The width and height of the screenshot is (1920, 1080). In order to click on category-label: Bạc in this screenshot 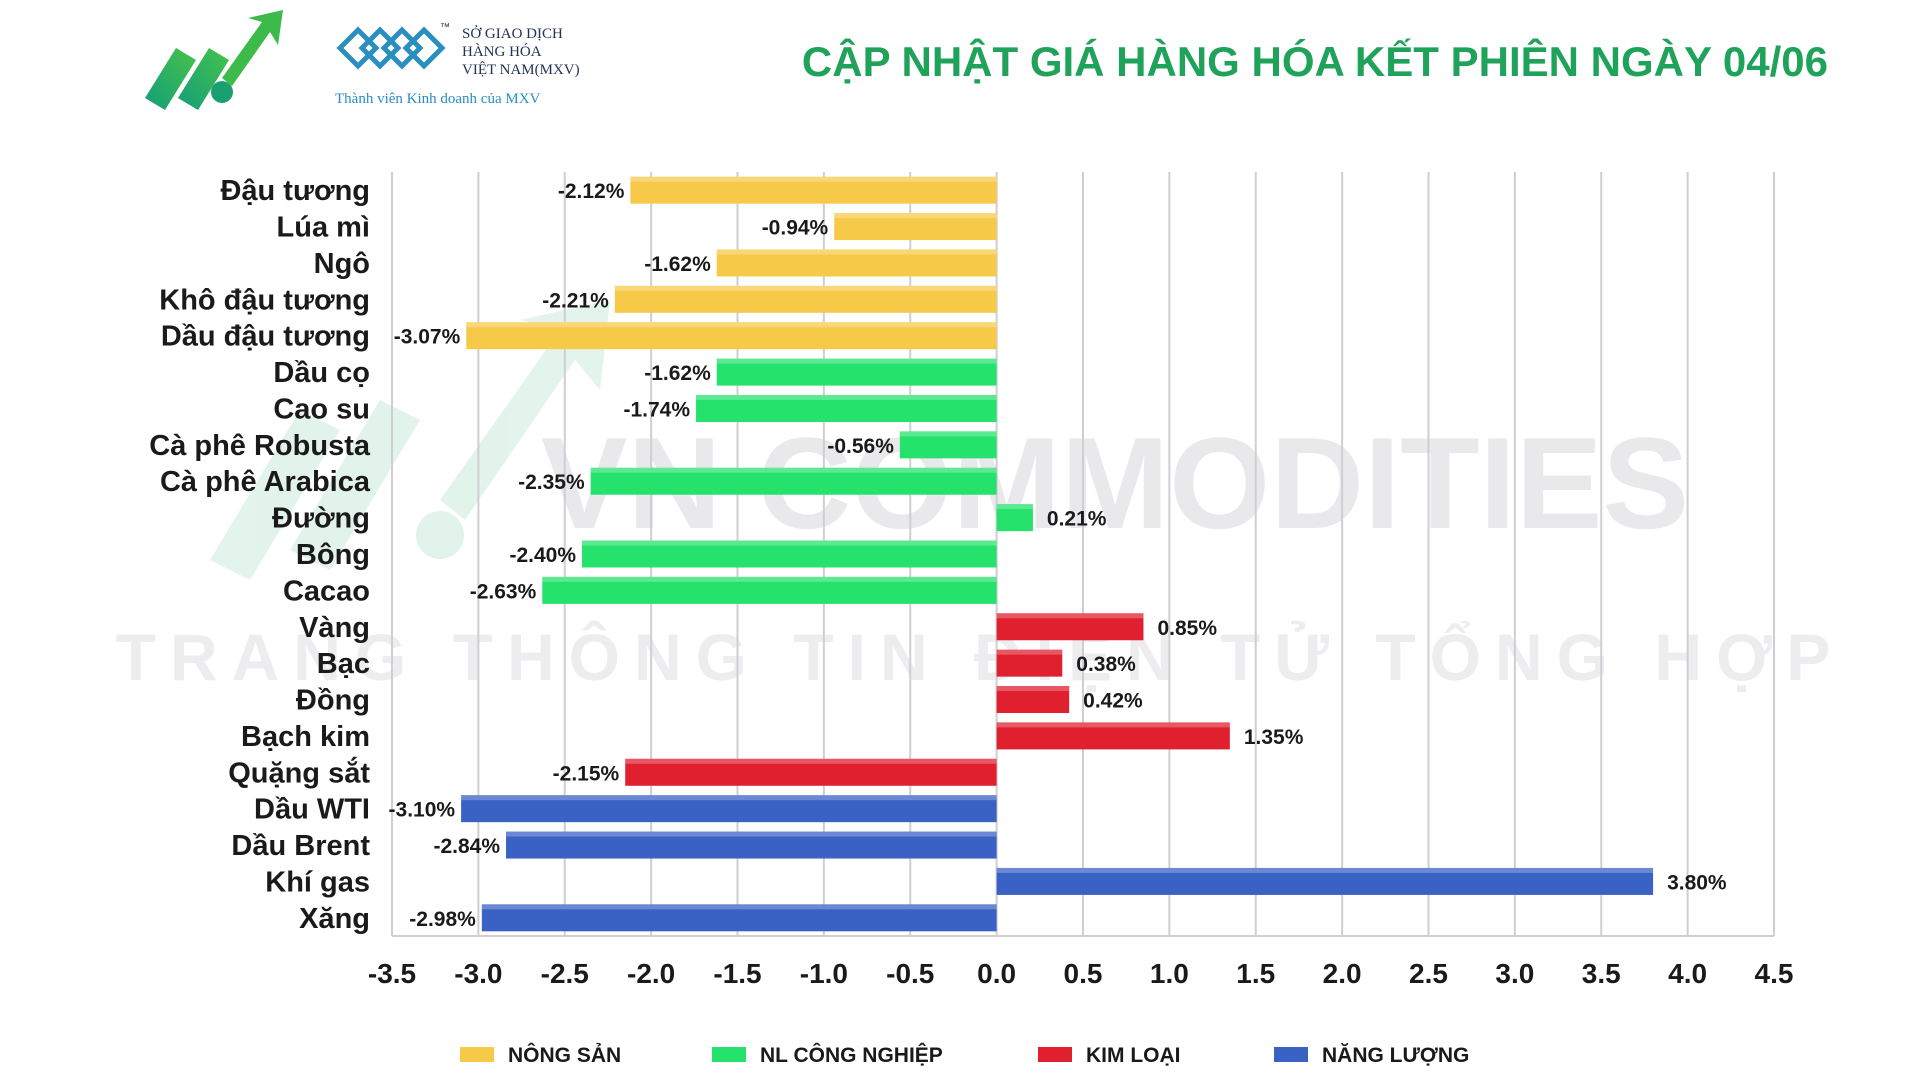, I will do `click(343, 664)`.